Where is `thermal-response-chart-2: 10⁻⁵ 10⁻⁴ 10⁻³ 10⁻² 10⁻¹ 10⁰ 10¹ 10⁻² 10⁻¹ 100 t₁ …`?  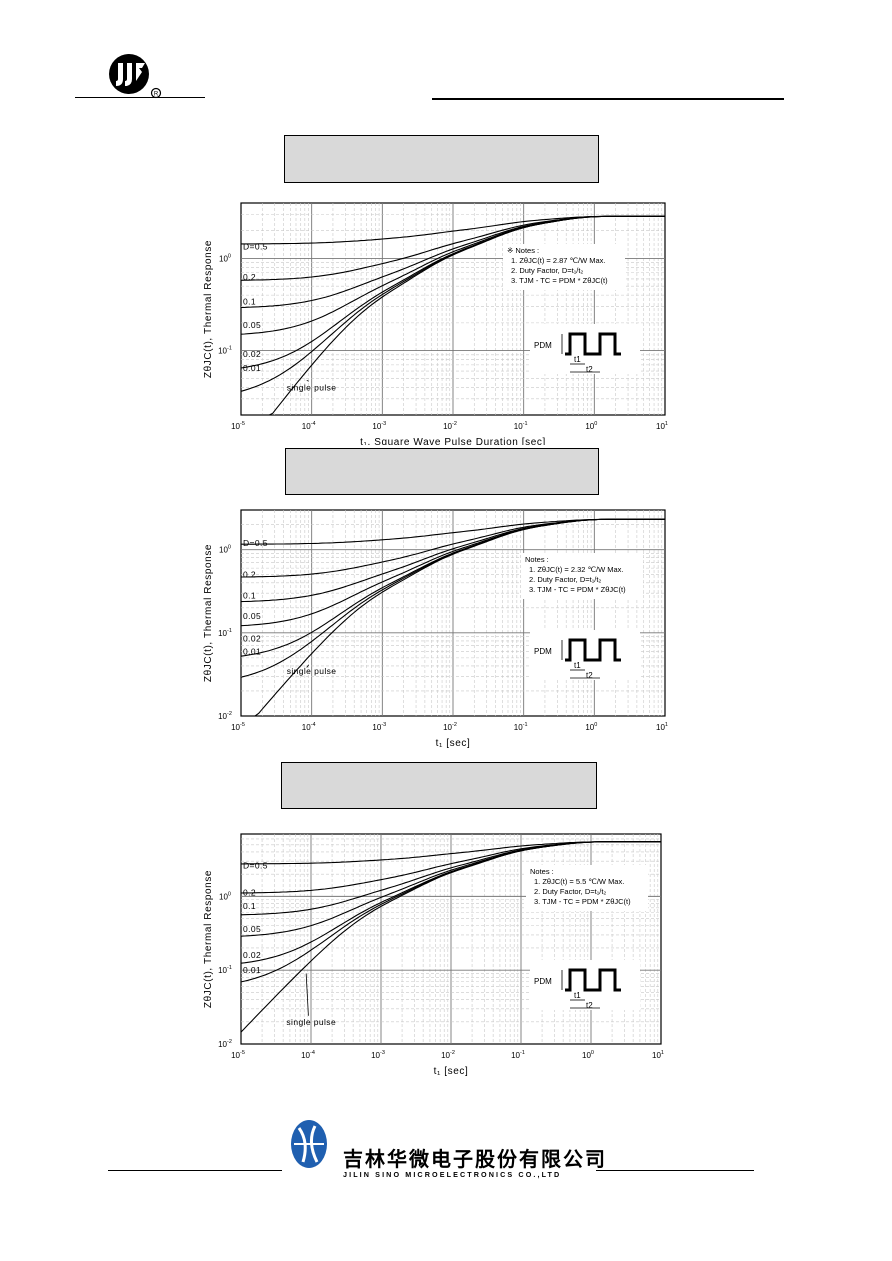 thermal-response-chart-2: 10⁻⁵ 10⁻⁴ 10⁻³ 10⁻² 10⁻¹ 10⁰ 10¹ 10⁻² 10⁻¹ 100 t₁ … is located at coordinates (435, 629).